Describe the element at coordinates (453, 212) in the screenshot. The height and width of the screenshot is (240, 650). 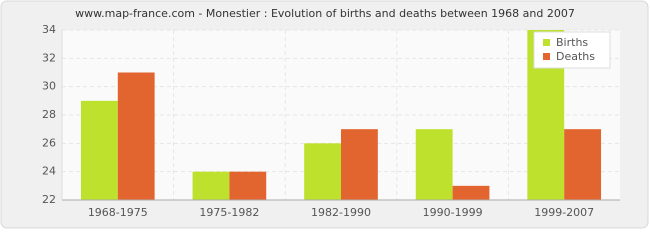
I see `x-tick-label: 1990-1999` at that location.